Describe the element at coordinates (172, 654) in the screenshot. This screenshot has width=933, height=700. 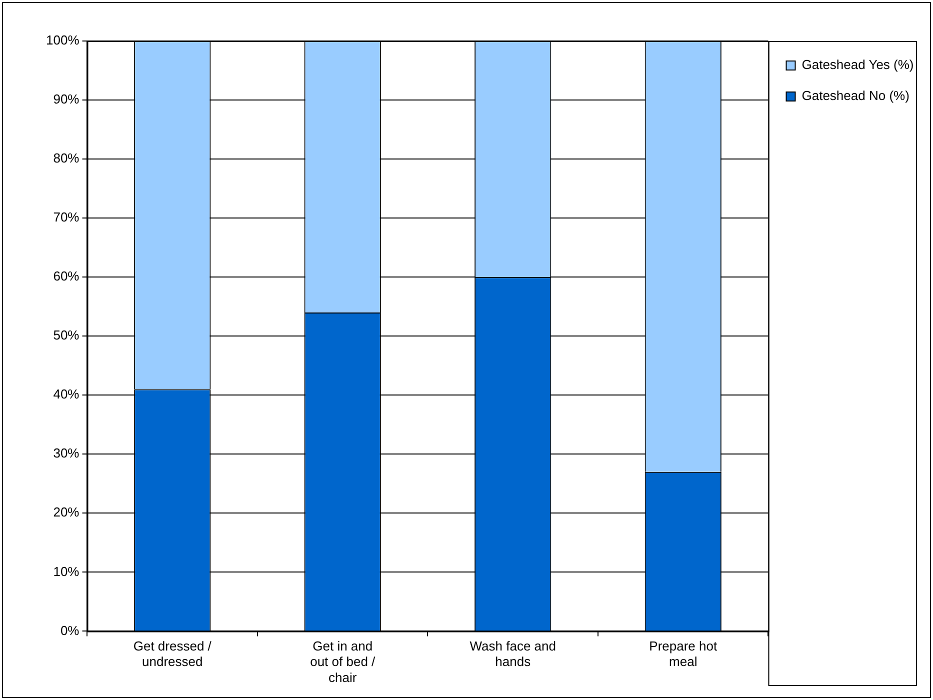
I see `x-tick-label: Get dressed / undressed` at that location.